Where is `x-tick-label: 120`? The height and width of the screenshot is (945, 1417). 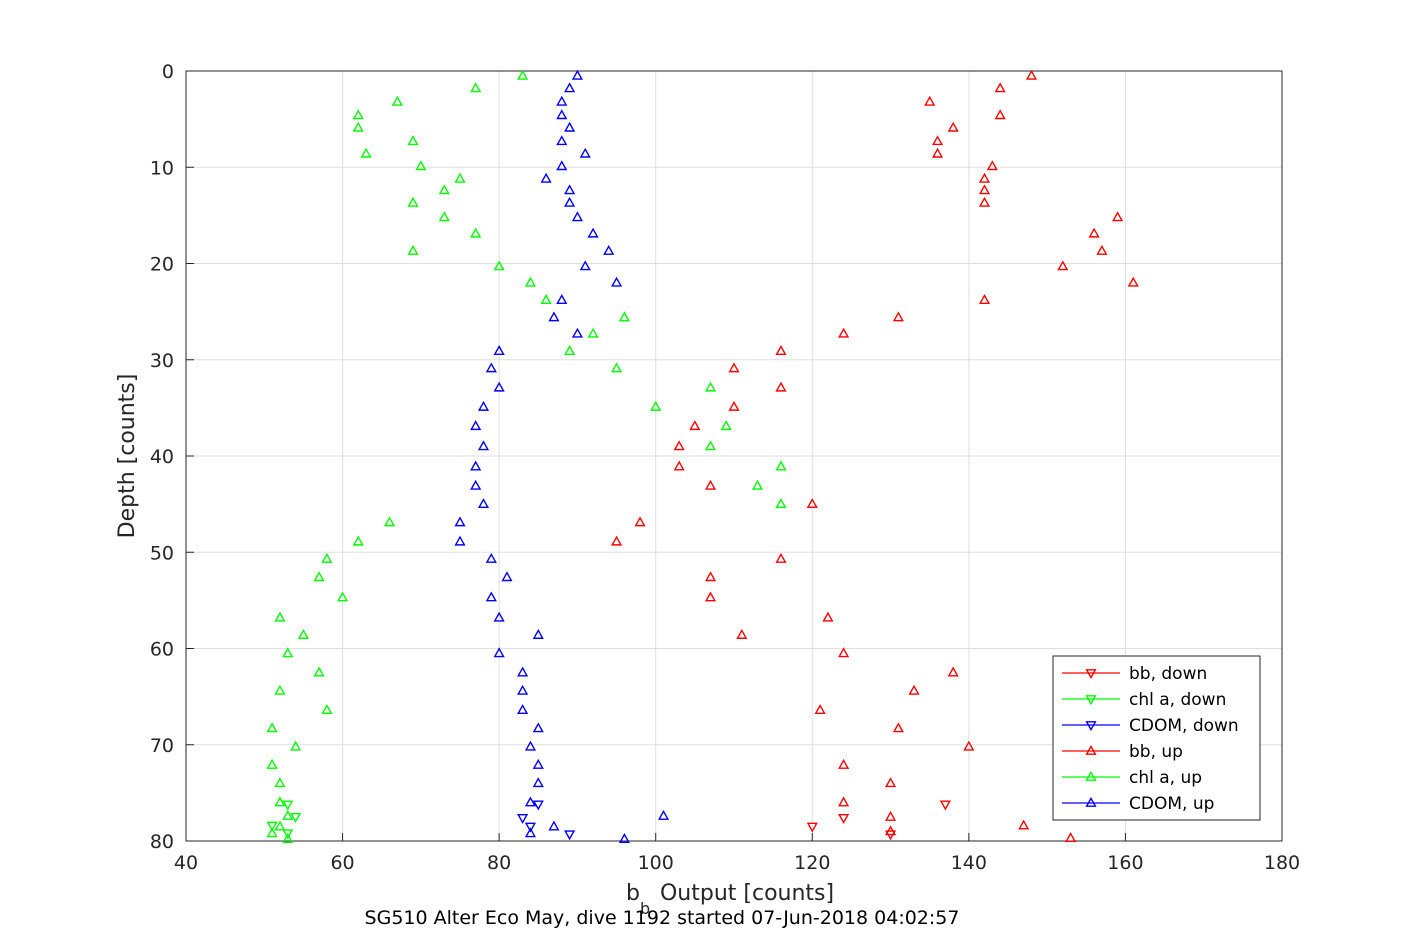
x-tick-label: 120 is located at coordinates (812, 863).